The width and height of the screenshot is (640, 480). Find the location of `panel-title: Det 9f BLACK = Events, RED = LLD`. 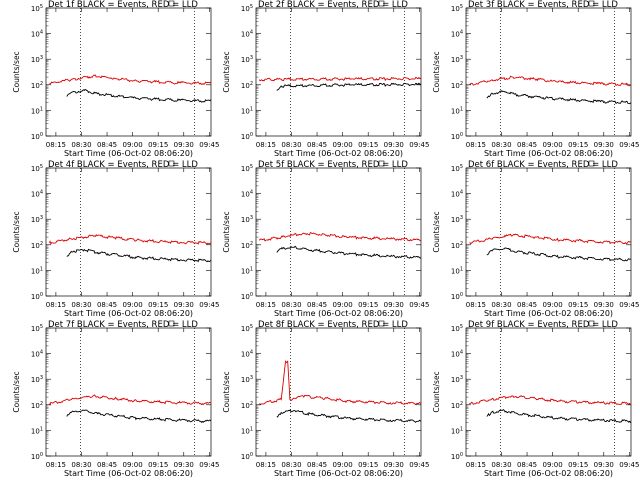

panel-title: Det 9f BLACK = Events, RED = LLD is located at coordinates (543, 325).